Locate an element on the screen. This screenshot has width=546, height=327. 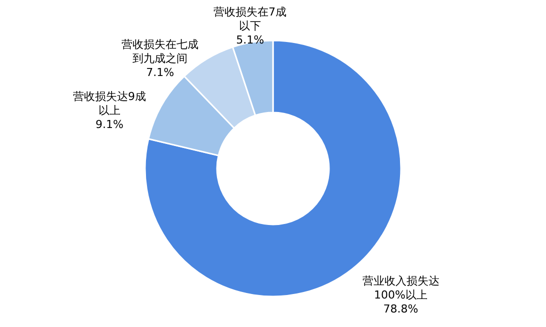
slice-label: 营业收入损失达100%以上 is located at coordinates (401, 288).